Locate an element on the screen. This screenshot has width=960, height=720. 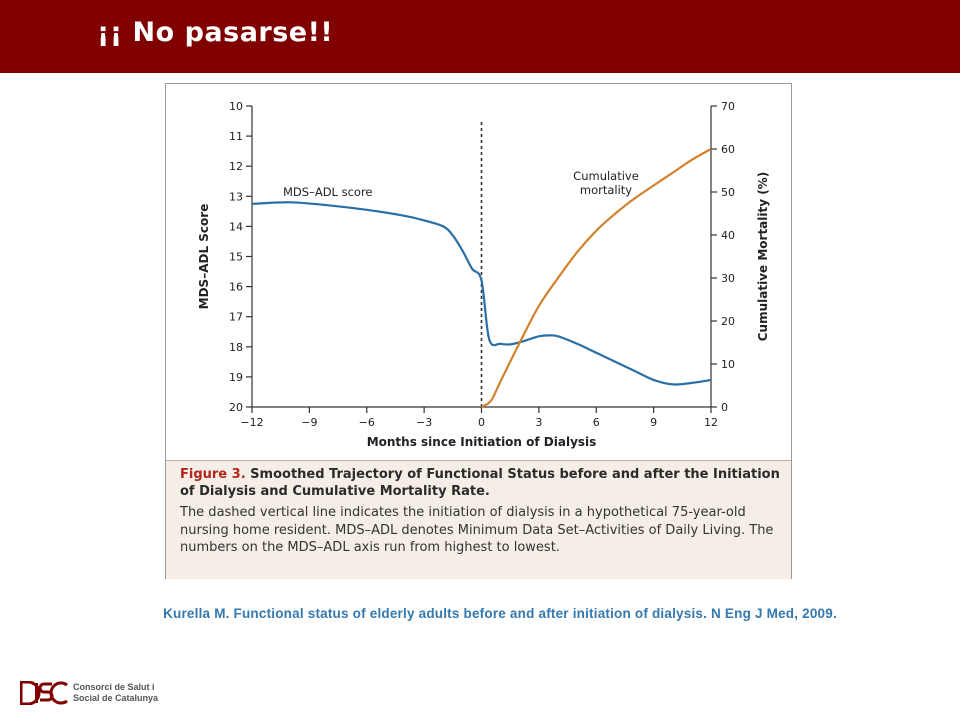
logo-line-2: Social de Catalunya is located at coordinates (116, 698).